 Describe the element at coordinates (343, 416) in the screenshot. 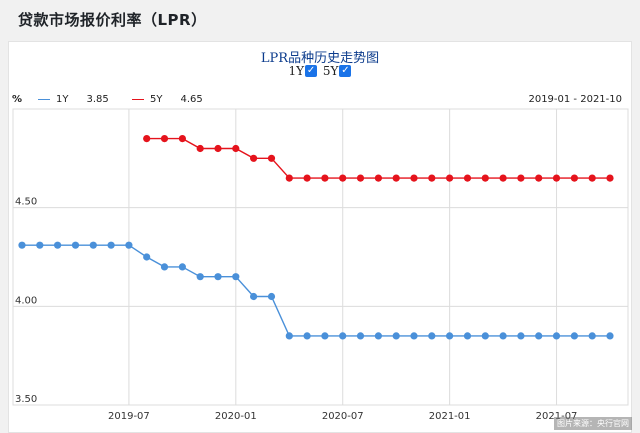

I see `x-tick-label: 2020-07` at that location.